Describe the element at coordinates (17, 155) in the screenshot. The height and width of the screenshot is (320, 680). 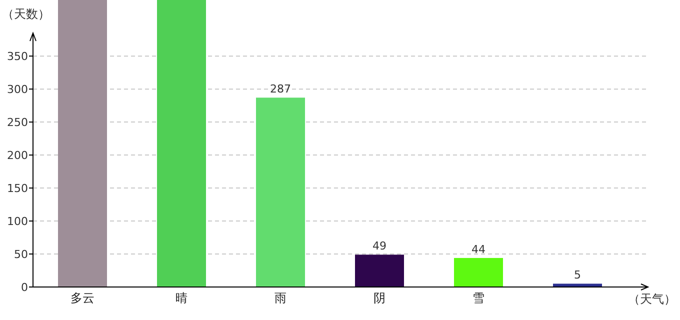
I see `y-tick-label: 200` at that location.